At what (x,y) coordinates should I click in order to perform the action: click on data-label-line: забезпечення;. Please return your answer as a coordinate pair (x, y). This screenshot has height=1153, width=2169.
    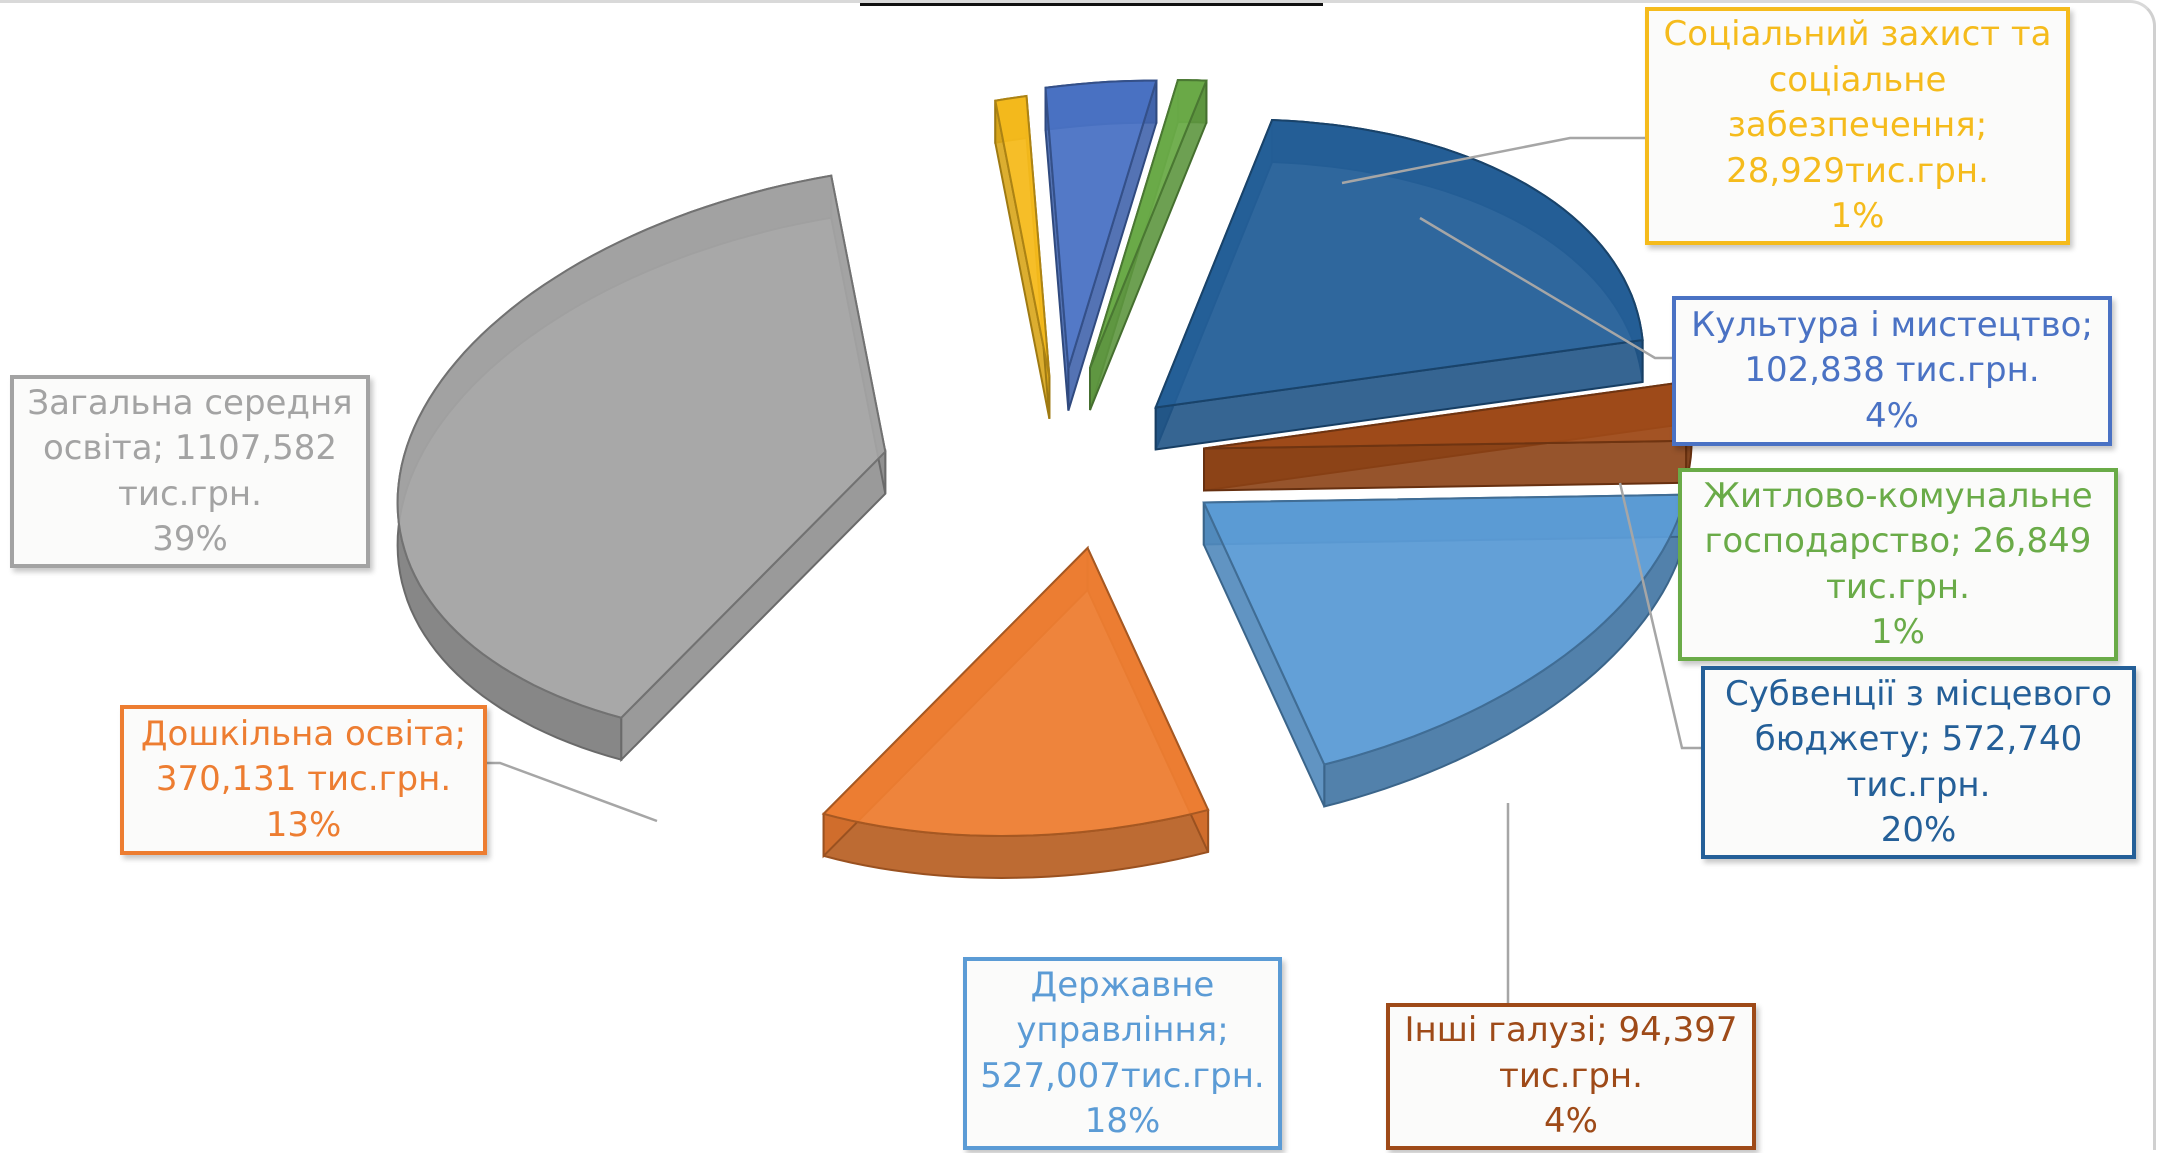
    Looking at the image, I should click on (1857, 125).